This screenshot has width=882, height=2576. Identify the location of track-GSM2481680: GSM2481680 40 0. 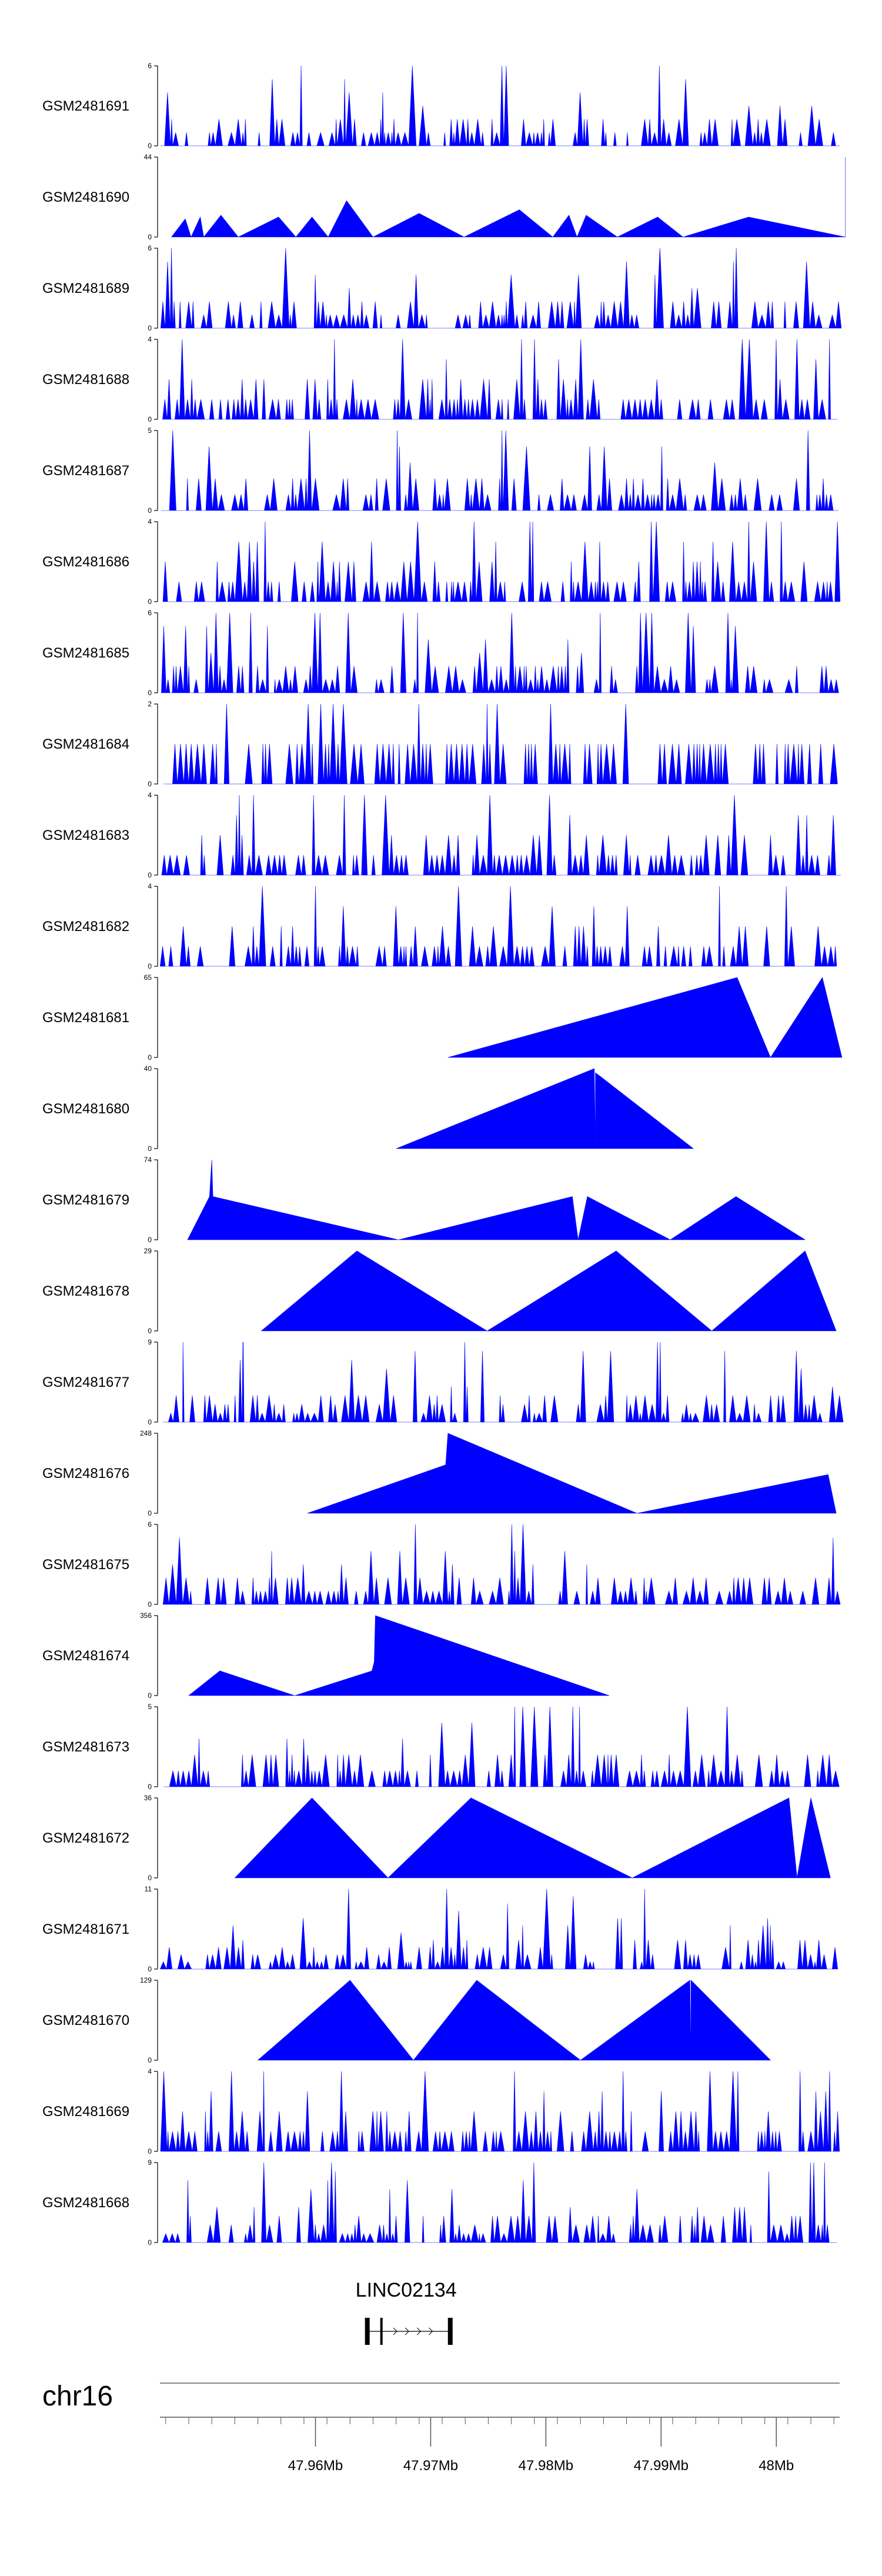
(368, 1109).